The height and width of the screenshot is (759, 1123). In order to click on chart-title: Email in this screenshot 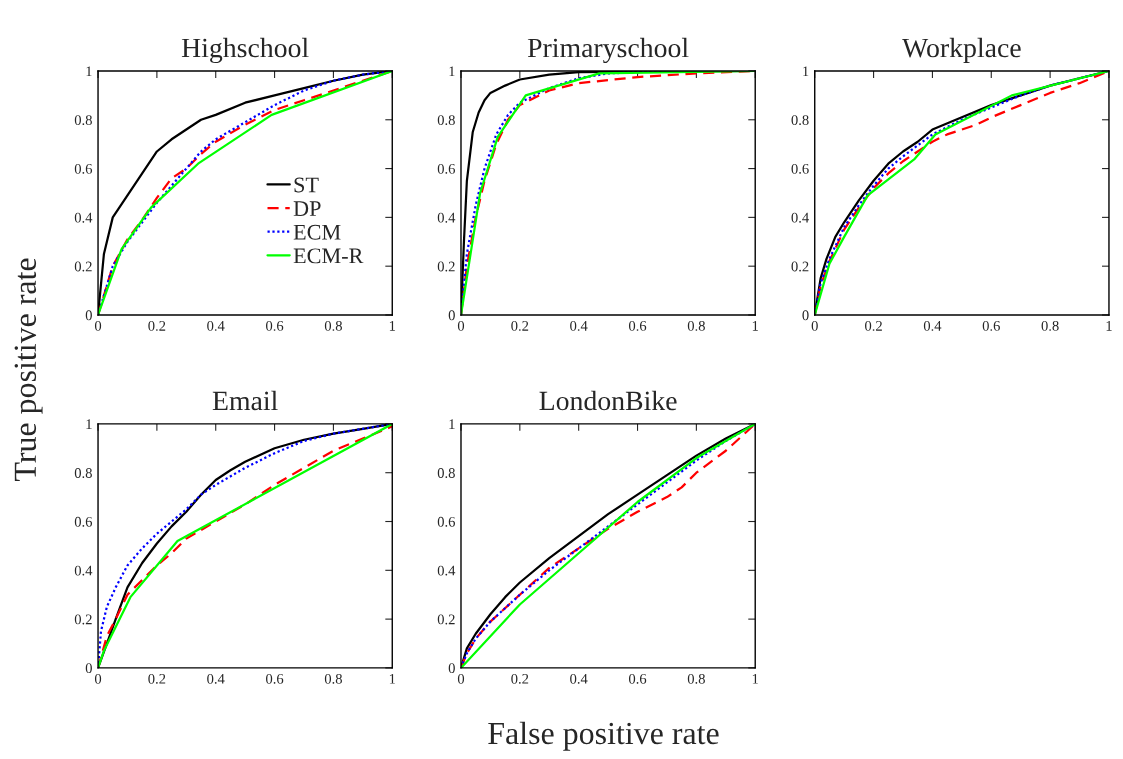, I will do `click(245, 400)`.